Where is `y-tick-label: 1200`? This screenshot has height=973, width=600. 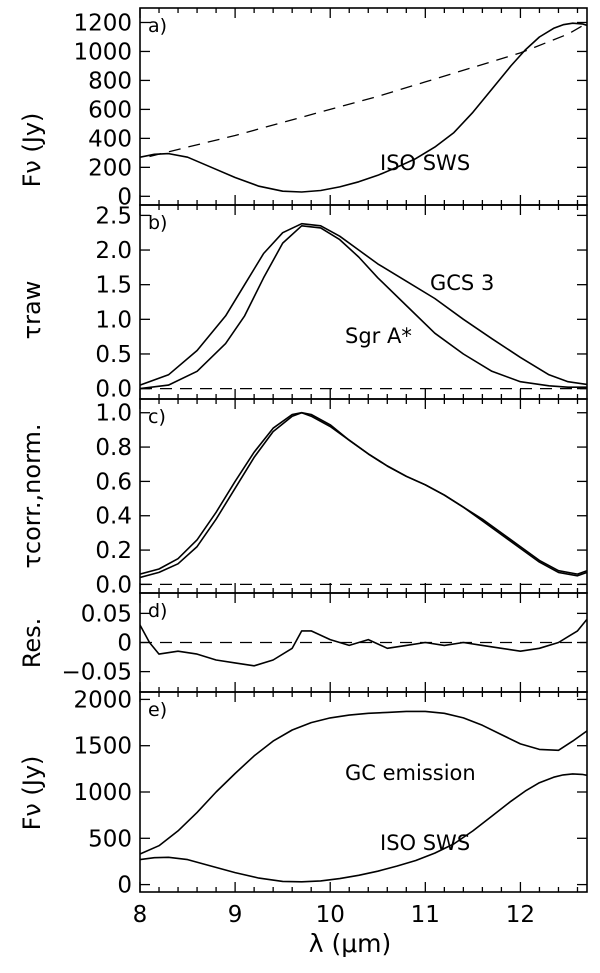
y-tick-label: 1200 is located at coordinates (102, 23).